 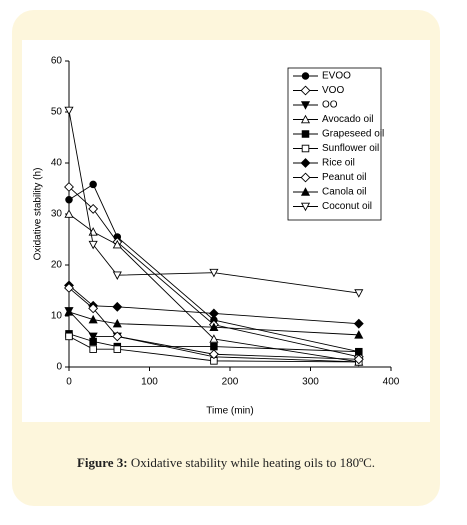 I want to click on y-tick-label: 40, so click(x=57, y=163).